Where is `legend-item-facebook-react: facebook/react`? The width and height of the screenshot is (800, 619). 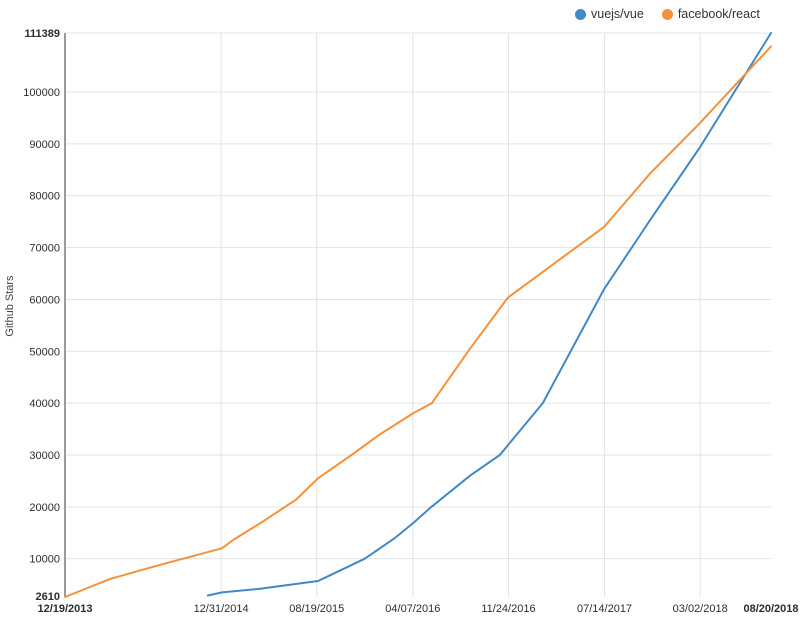
legend-item-facebook-react: facebook/react is located at coordinates (710, 14).